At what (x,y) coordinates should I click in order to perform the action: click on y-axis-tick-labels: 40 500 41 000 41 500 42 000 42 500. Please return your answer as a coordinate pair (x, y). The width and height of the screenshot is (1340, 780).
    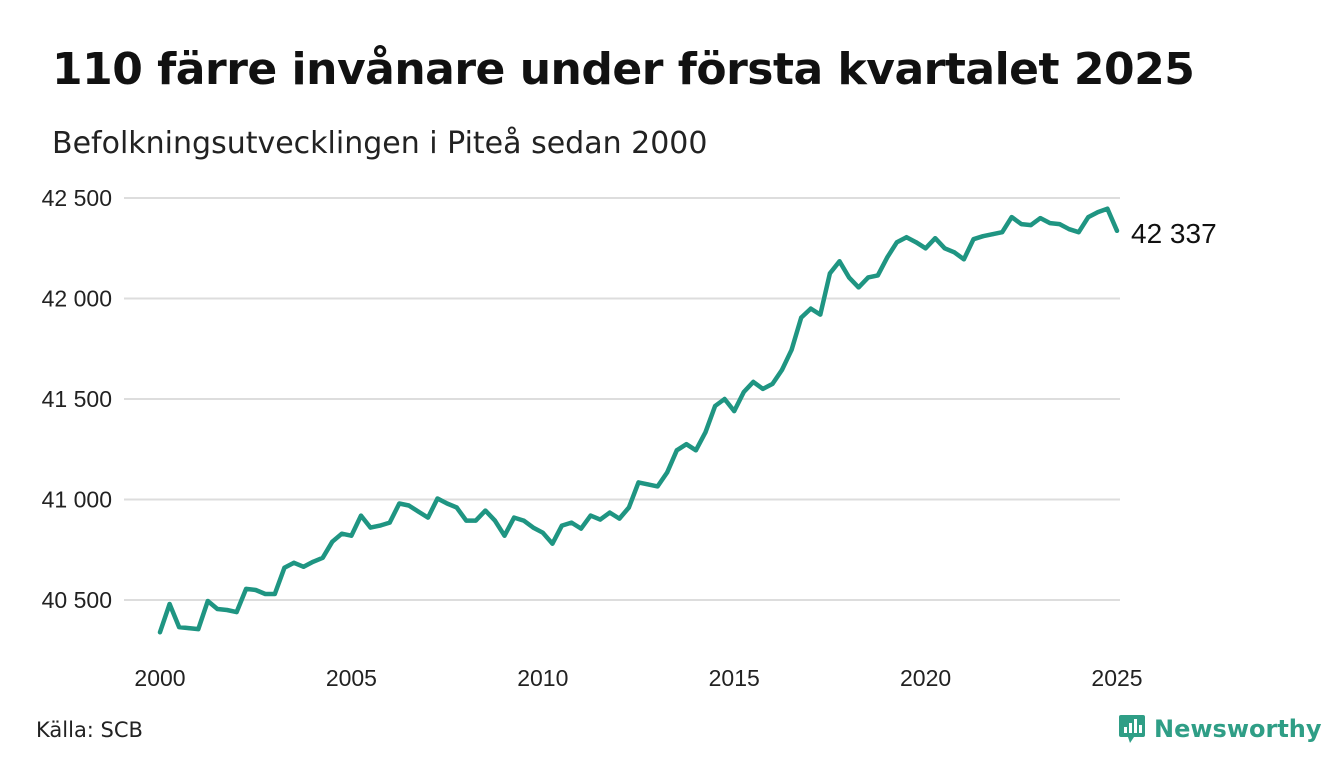
    Looking at the image, I should click on (77, 399).